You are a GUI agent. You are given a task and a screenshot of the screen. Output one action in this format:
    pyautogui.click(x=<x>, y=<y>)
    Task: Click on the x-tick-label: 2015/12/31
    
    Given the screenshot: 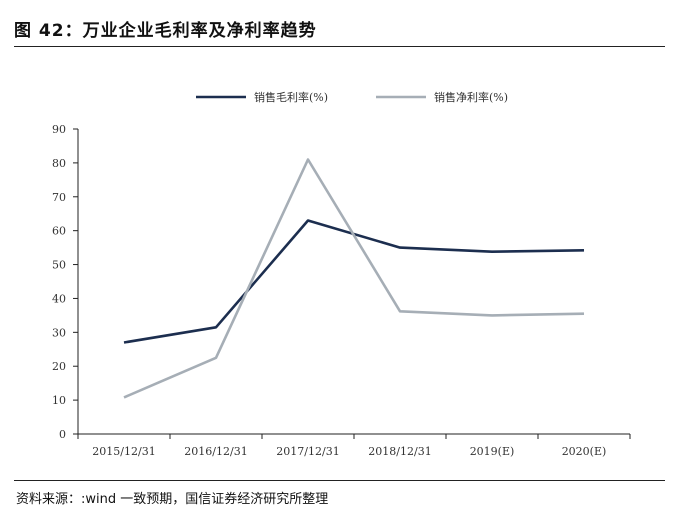 What is the action you would take?
    pyautogui.click(x=123, y=451)
    